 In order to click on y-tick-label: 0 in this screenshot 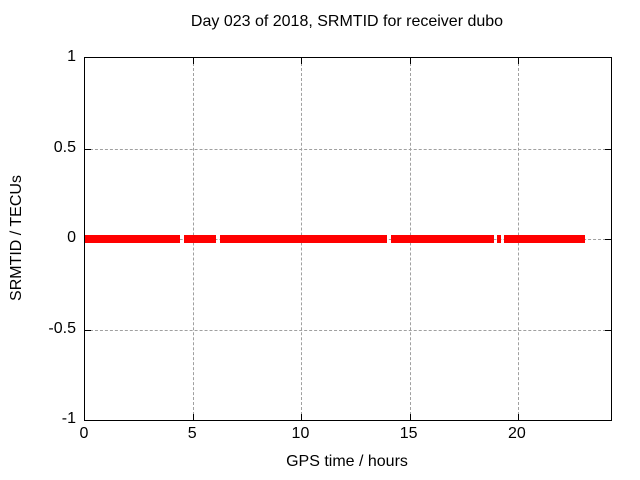, I will do `click(71, 237)`.